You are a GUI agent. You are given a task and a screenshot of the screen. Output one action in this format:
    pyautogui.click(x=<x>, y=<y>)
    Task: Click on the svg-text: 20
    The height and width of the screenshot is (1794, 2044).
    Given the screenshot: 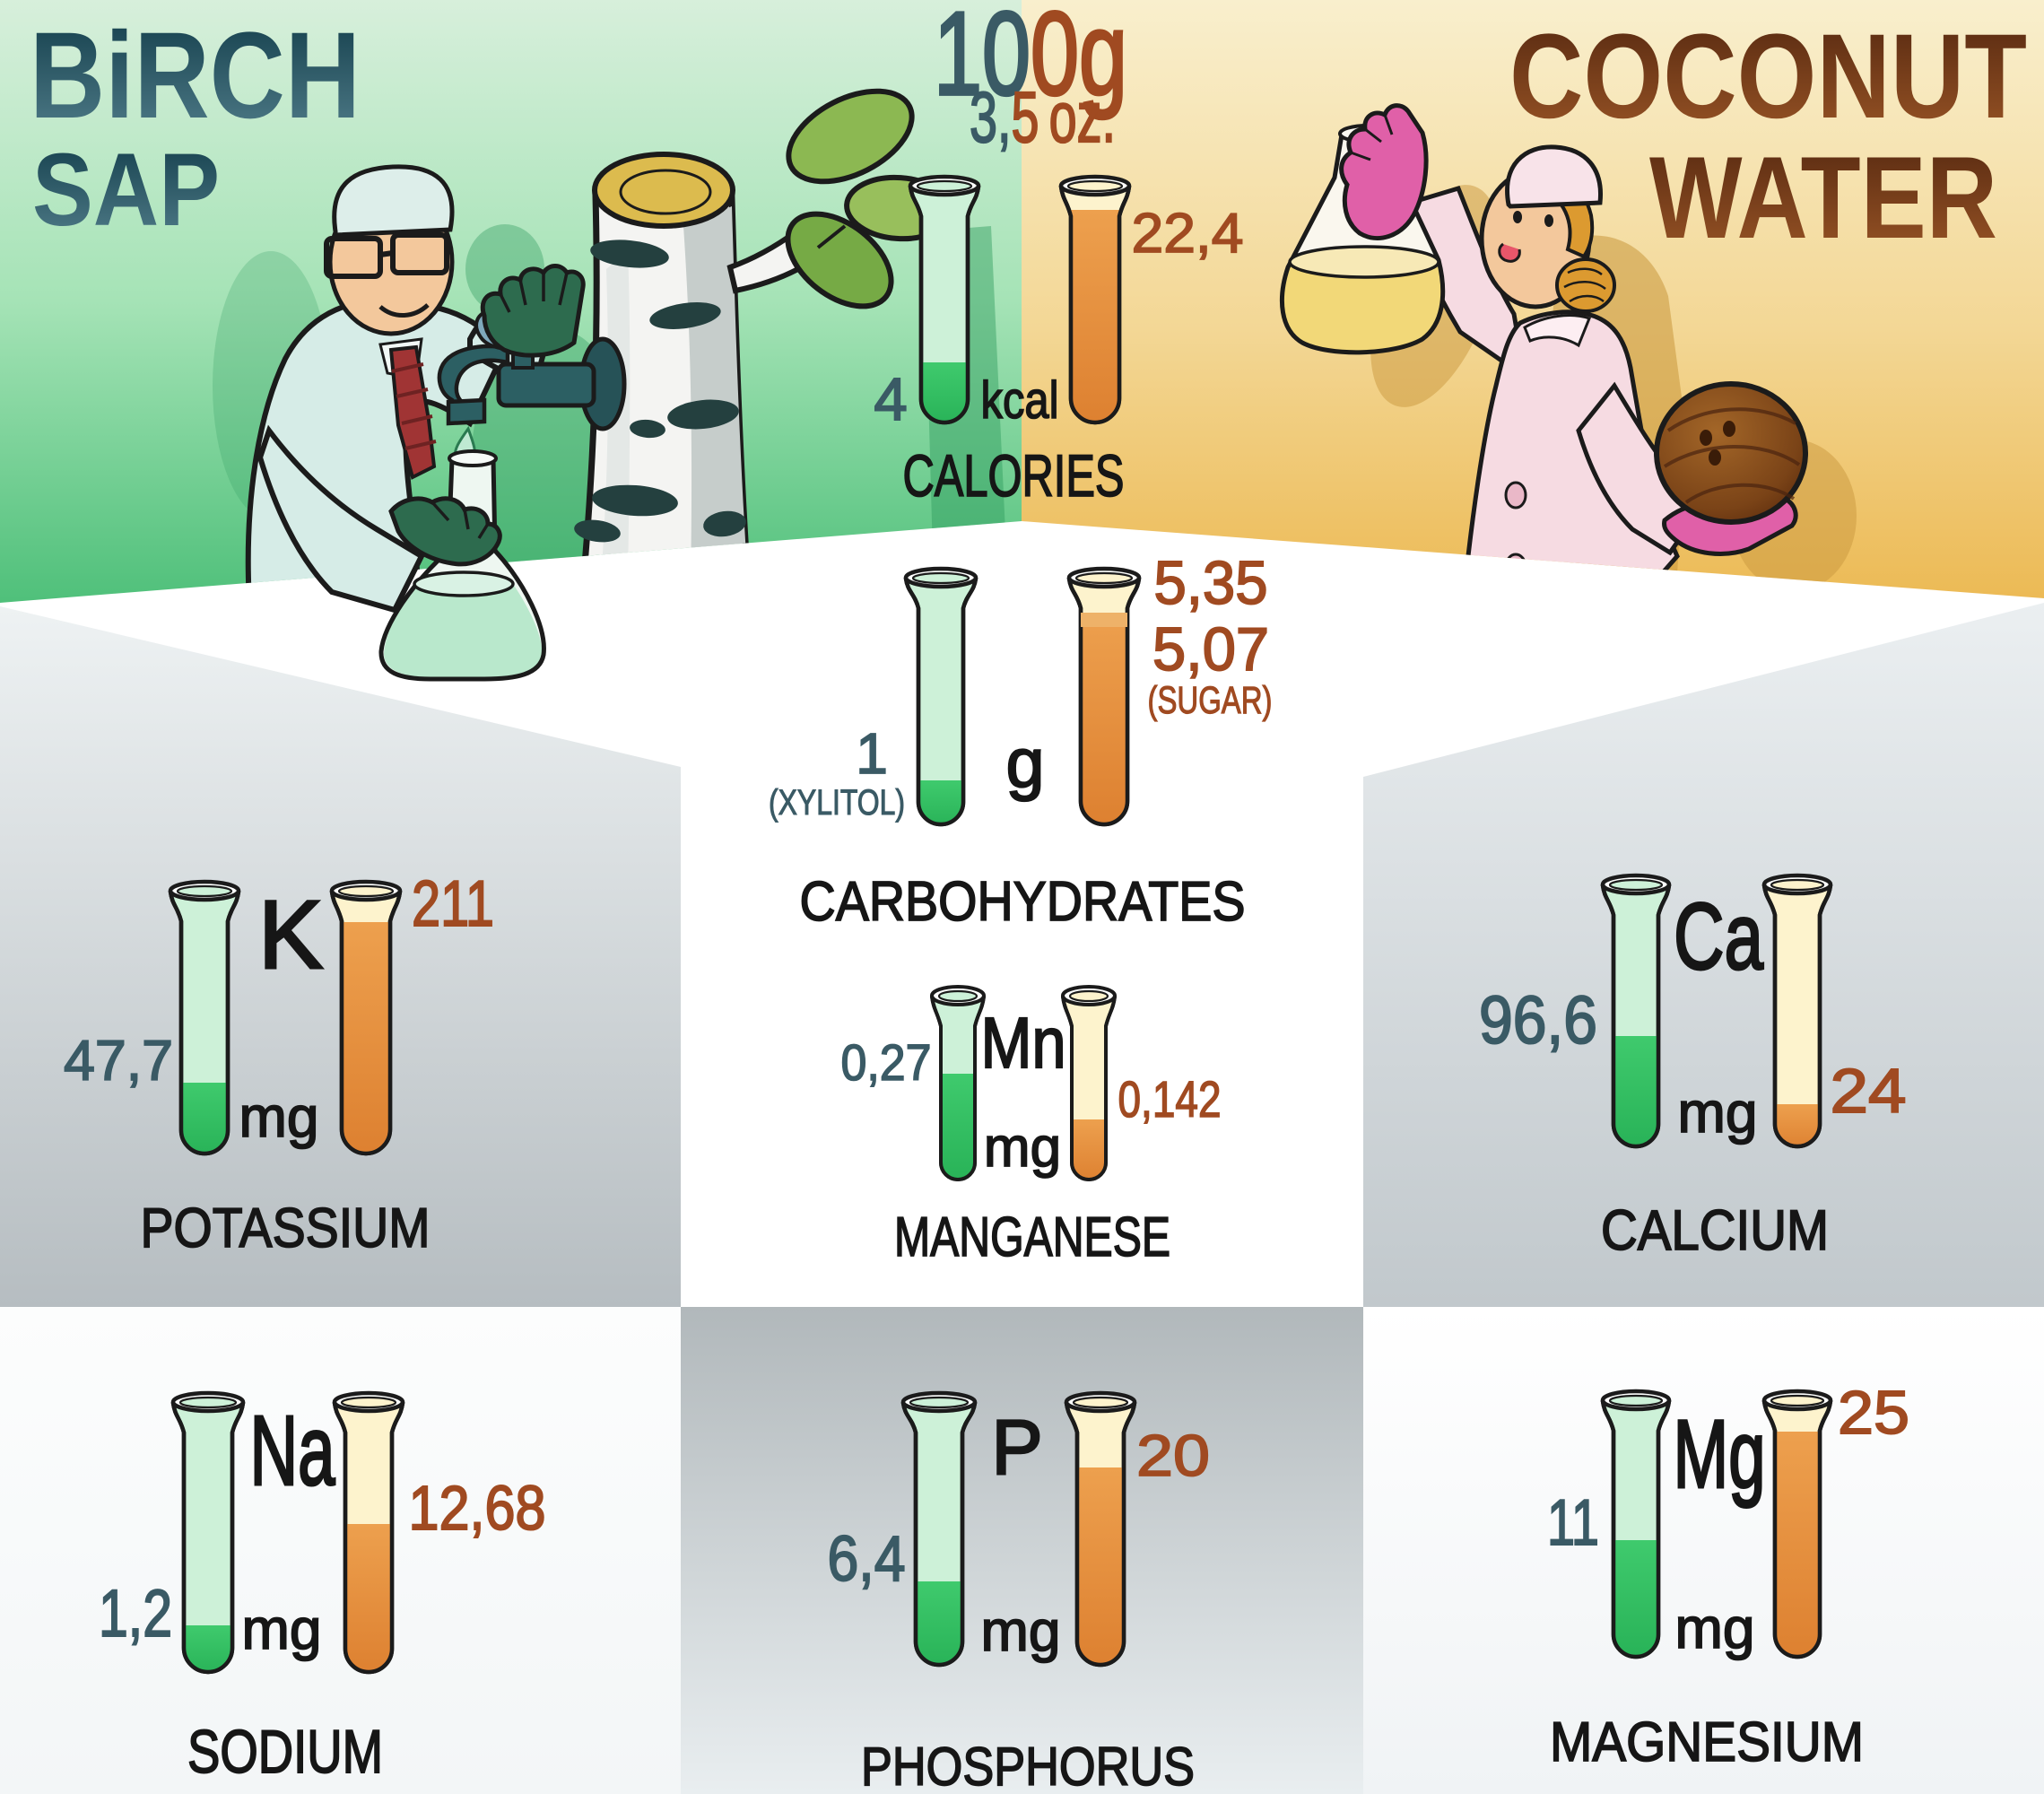 What is the action you would take?
    pyautogui.click(x=1173, y=1455)
    